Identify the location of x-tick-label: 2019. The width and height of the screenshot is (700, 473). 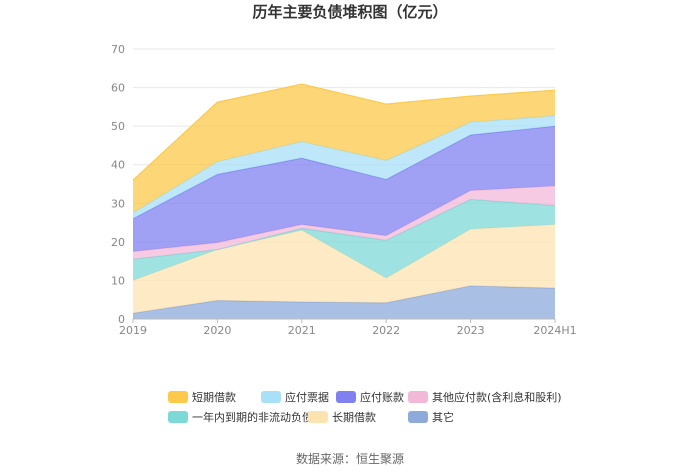
(133, 330).